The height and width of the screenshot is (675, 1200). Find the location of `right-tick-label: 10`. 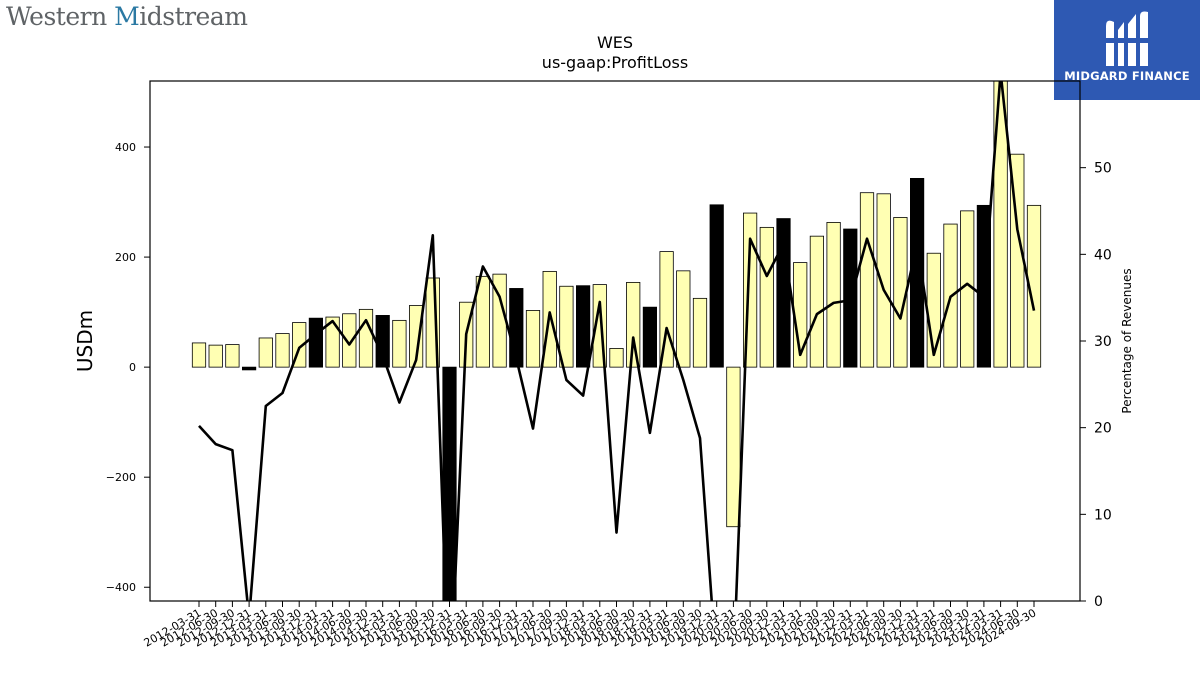

right-tick-label: 10 is located at coordinates (1103, 515).